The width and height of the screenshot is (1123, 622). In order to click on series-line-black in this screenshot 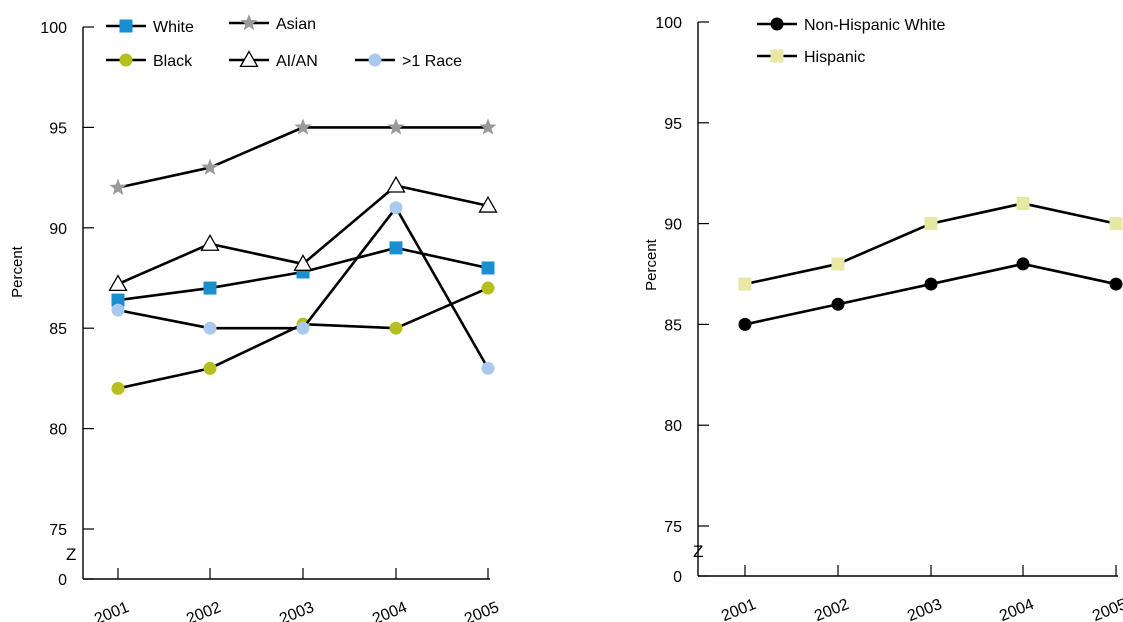, I will do `click(303, 338)`.